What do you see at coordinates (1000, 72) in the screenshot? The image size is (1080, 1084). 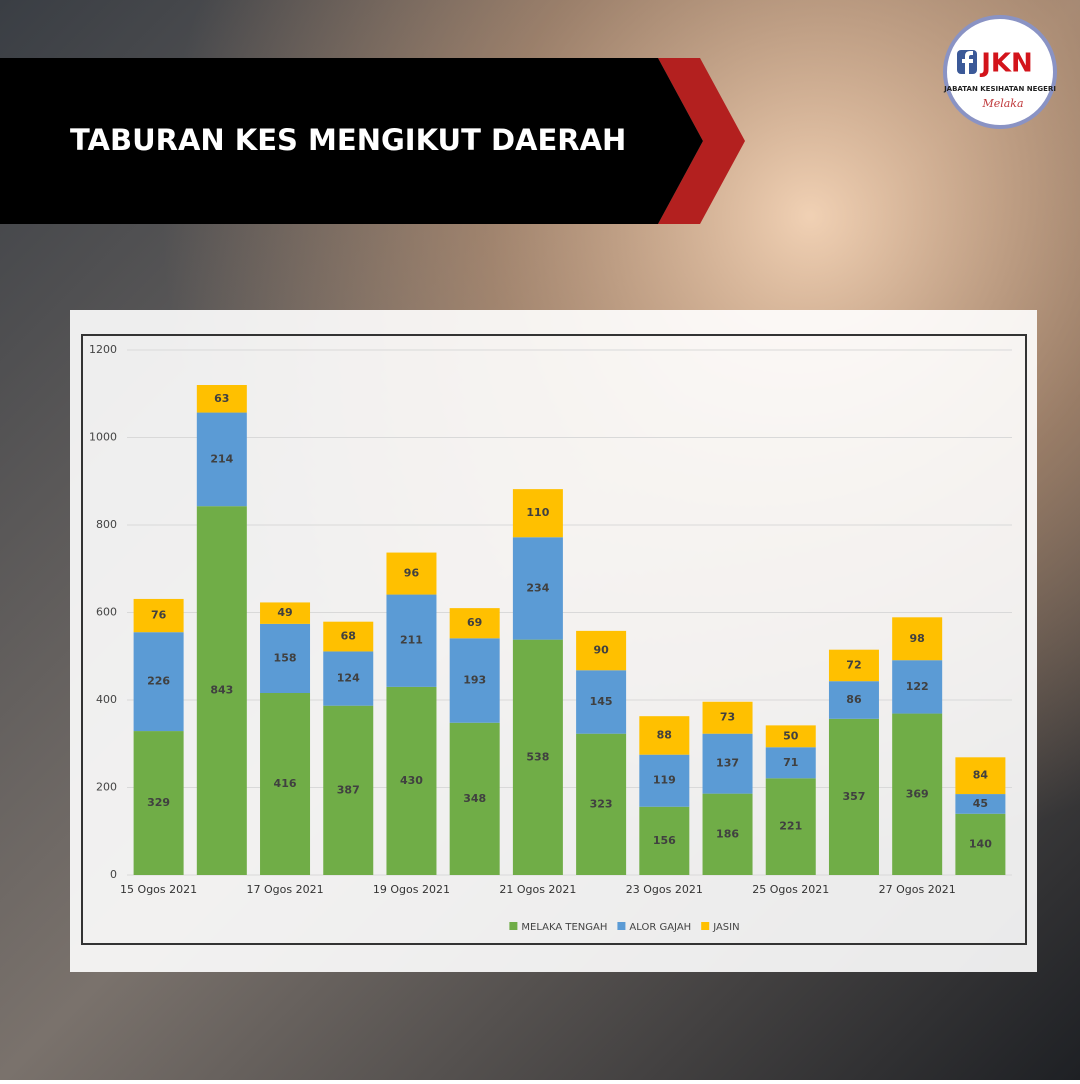 I see `logo` at bounding box center [1000, 72].